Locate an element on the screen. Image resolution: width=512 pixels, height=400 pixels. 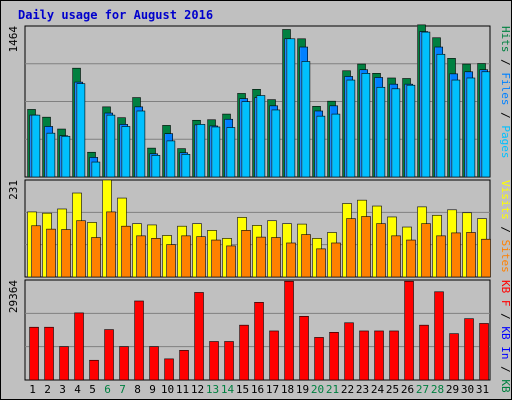
bar-kbf-day-22-outline is located at coordinates (349, 351).